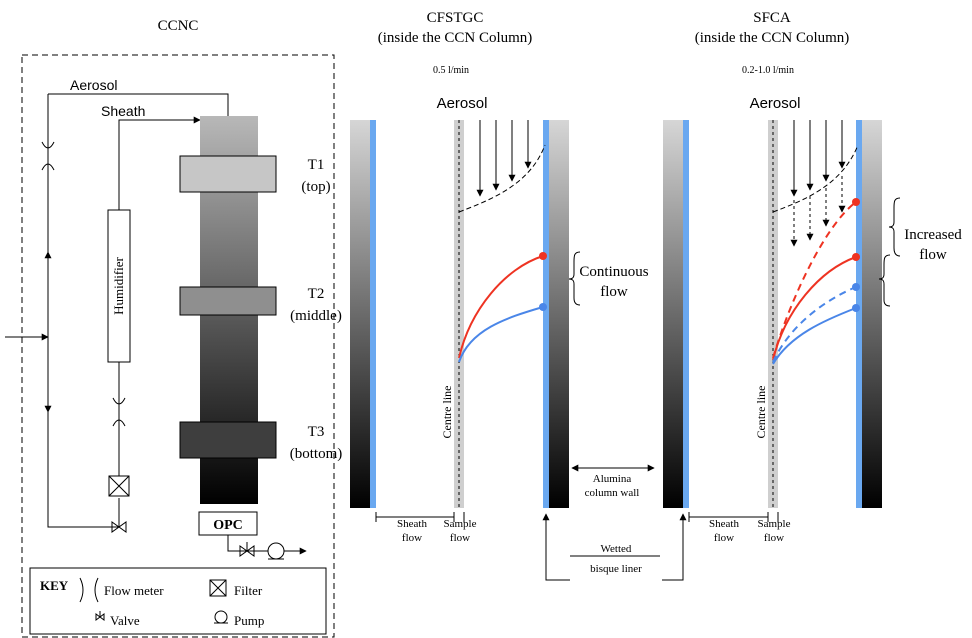 This screenshot has height=638, width=972. I want to click on sfca-annotation-2: flow, so click(933, 255).